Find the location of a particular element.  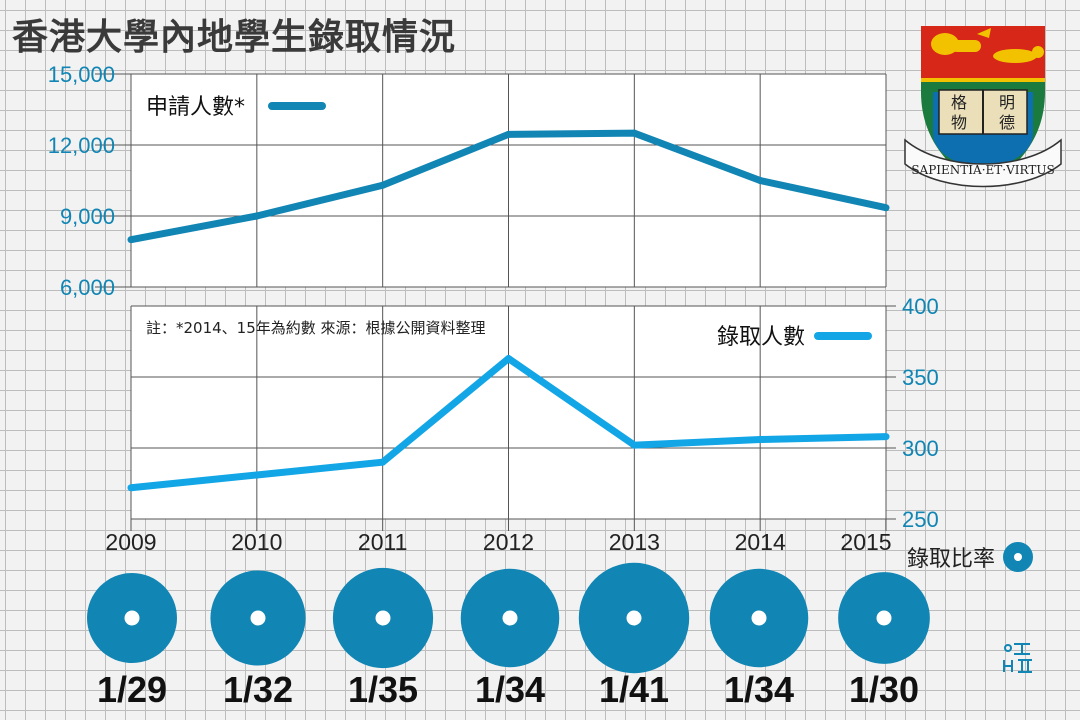

year-tick-label: 2015 is located at coordinates (865, 542).